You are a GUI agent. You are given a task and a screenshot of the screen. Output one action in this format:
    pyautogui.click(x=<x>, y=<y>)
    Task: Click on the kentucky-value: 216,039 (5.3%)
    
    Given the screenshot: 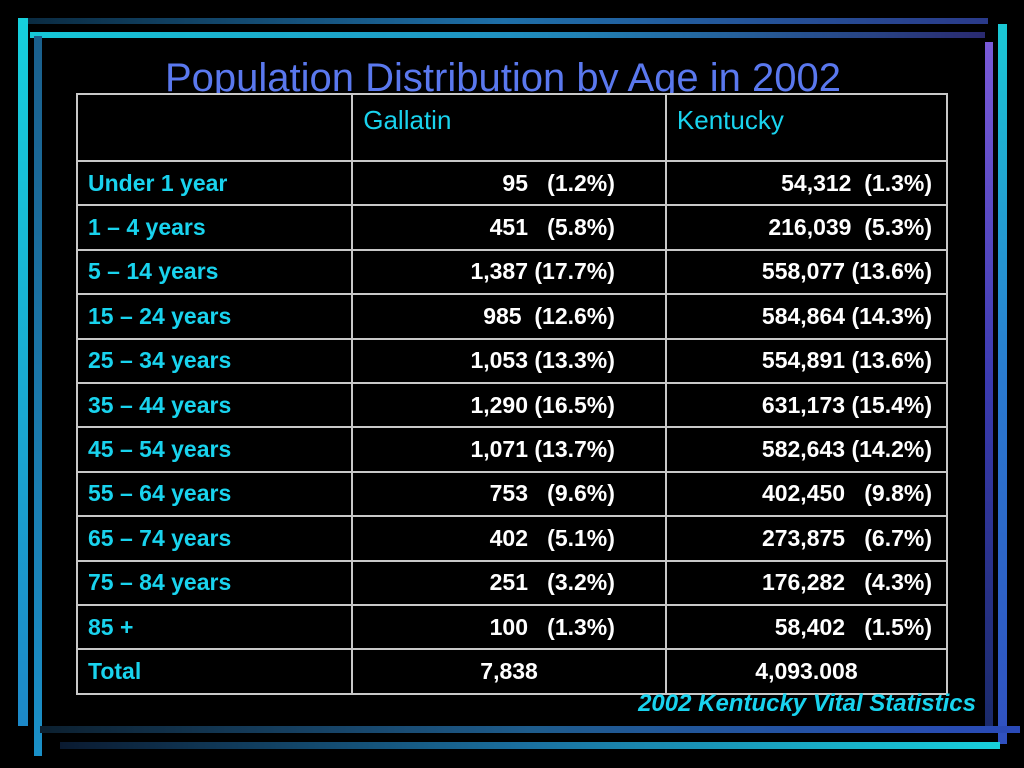 What is the action you would take?
    pyautogui.click(x=806, y=227)
    